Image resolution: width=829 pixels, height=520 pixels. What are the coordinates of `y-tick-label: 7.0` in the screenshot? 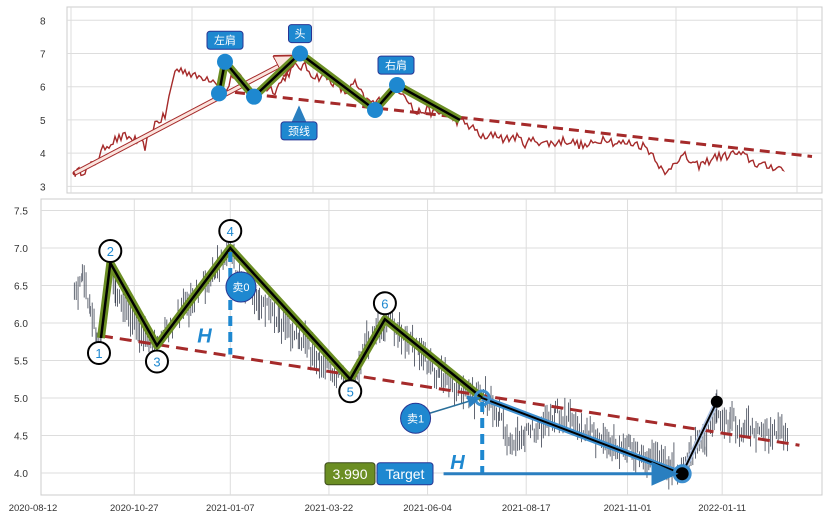 It's located at (21, 249).